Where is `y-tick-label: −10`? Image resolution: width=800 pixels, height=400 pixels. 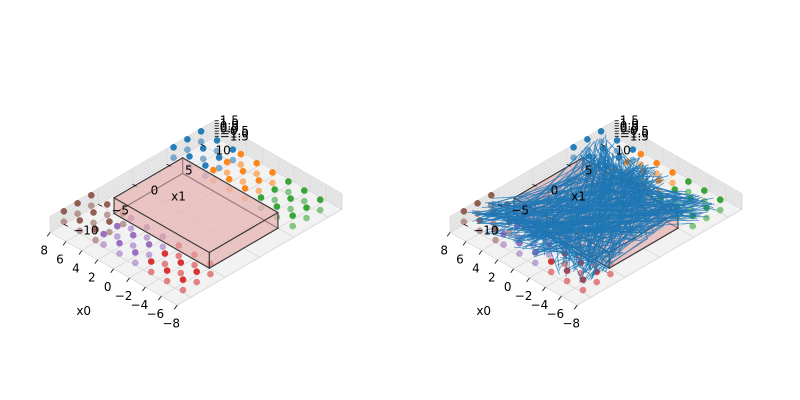
y-tick-label: −10 is located at coordinates (85, 230).